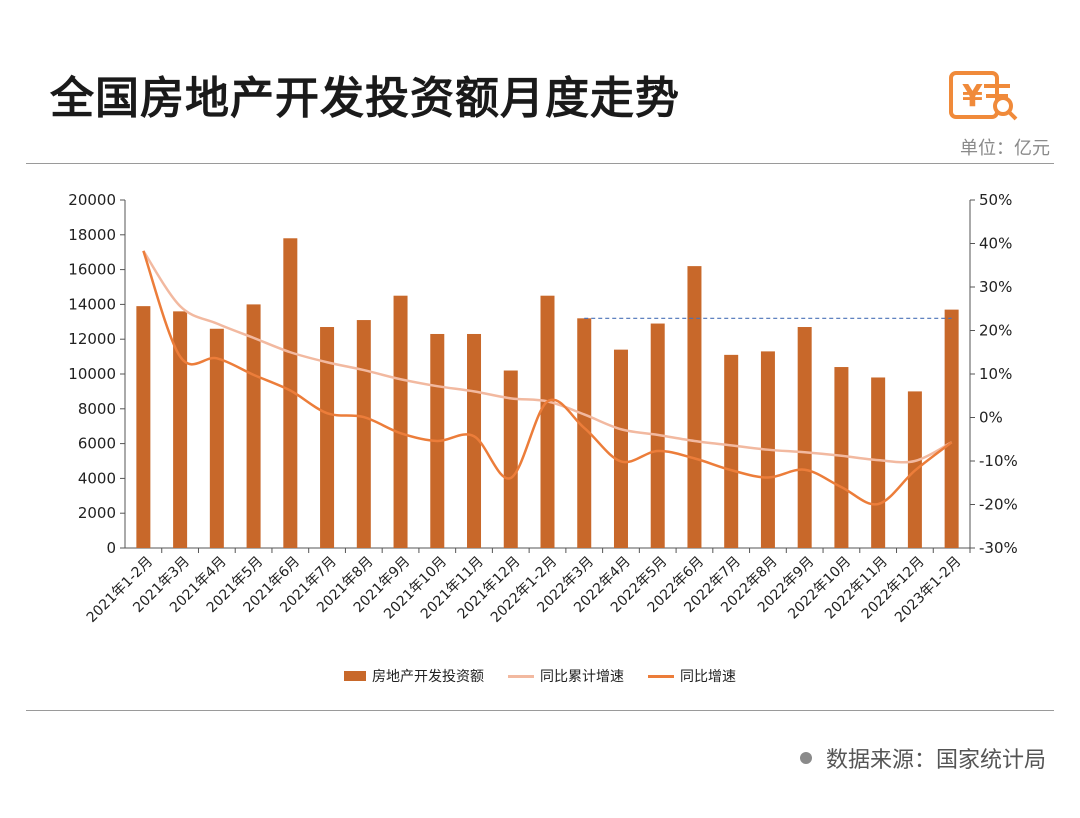  What do you see at coordinates (92, 339) in the screenshot?
I see `y-left-tick-label: 12000` at bounding box center [92, 339].